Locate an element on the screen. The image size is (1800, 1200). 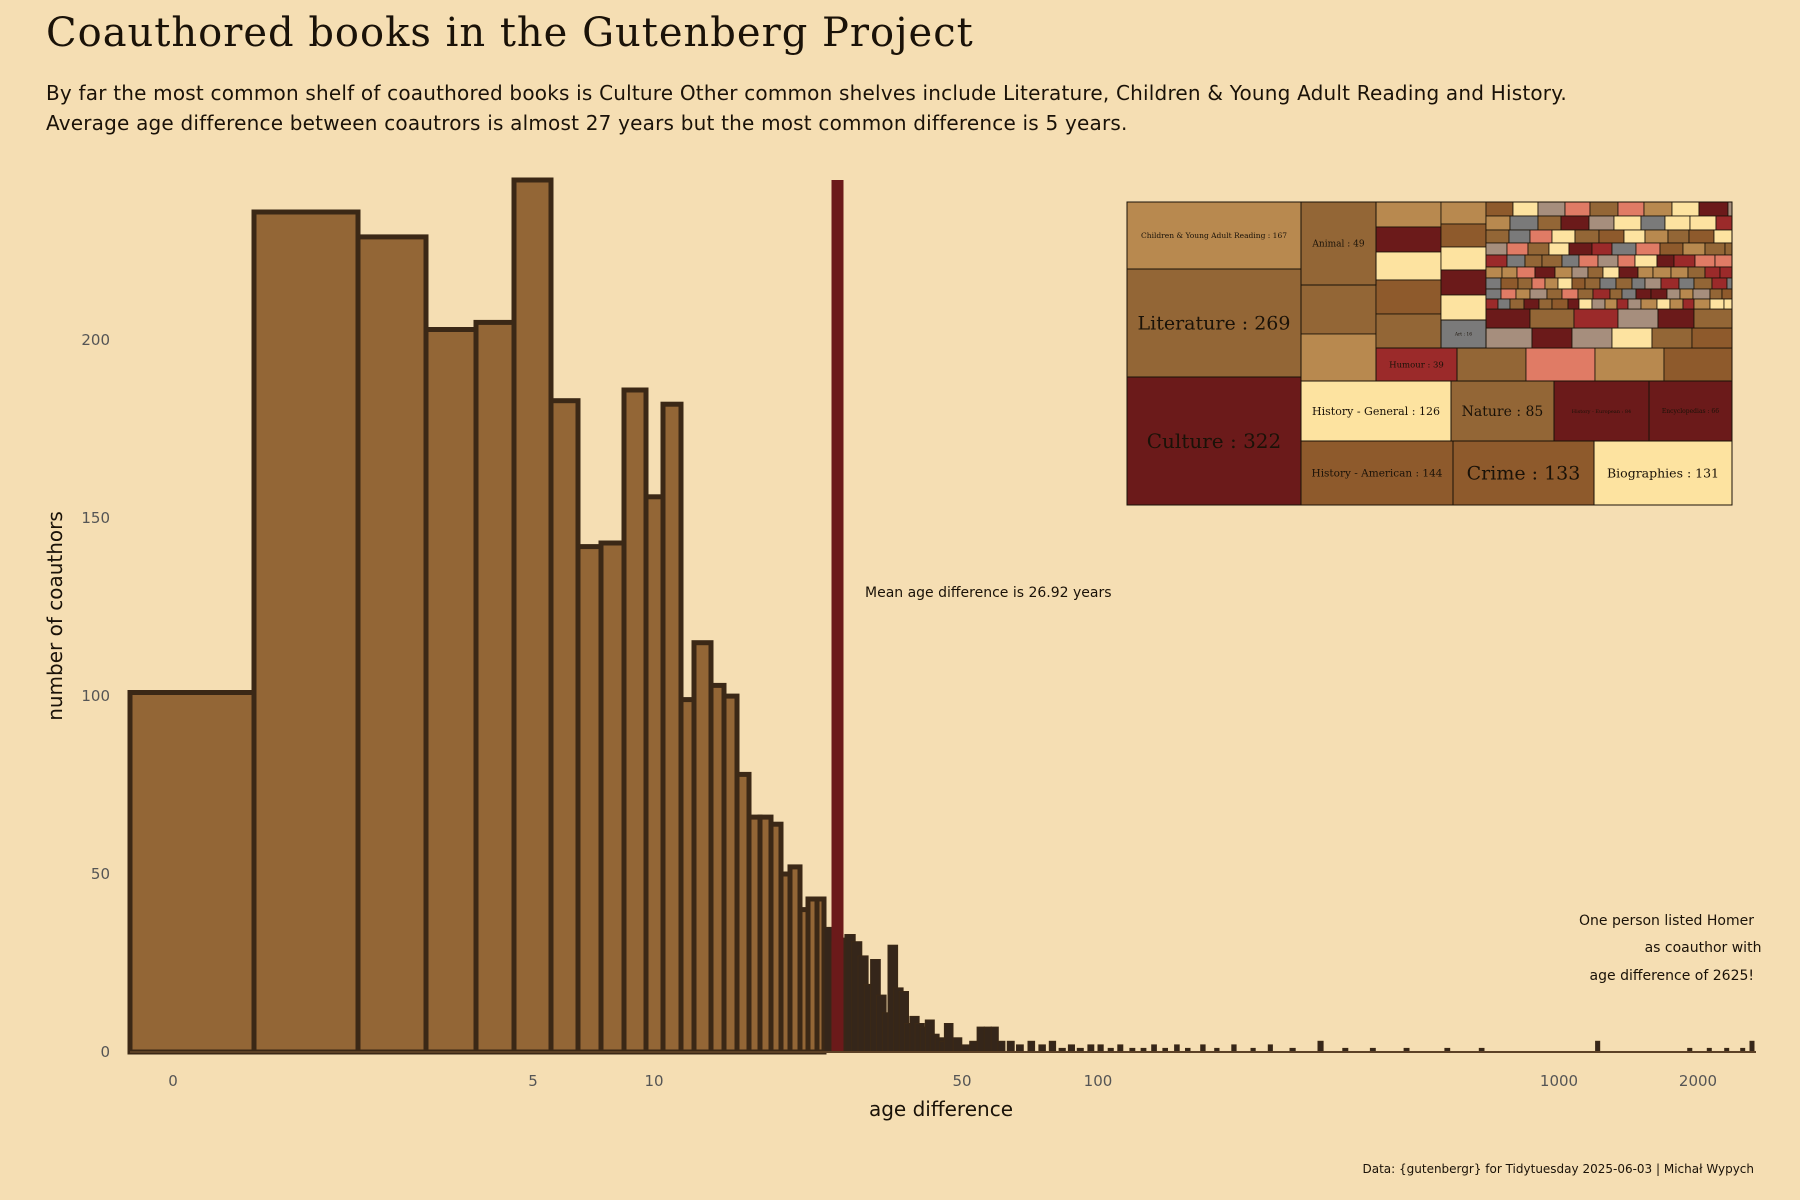
homer-annotation-line-3: age difference of 2625! is located at coordinates (1672, 976).